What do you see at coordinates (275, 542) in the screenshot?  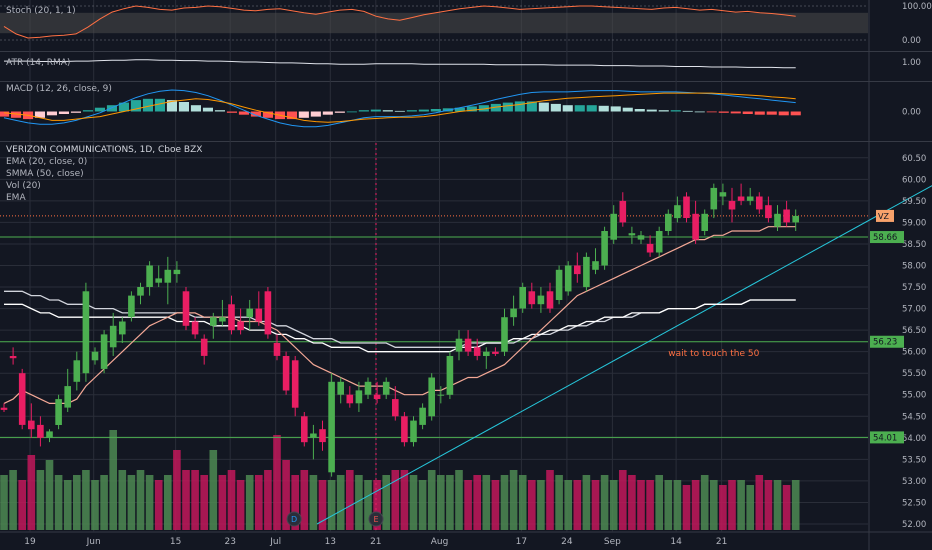 I see `x-tick-label-4: Jul` at bounding box center [275, 542].